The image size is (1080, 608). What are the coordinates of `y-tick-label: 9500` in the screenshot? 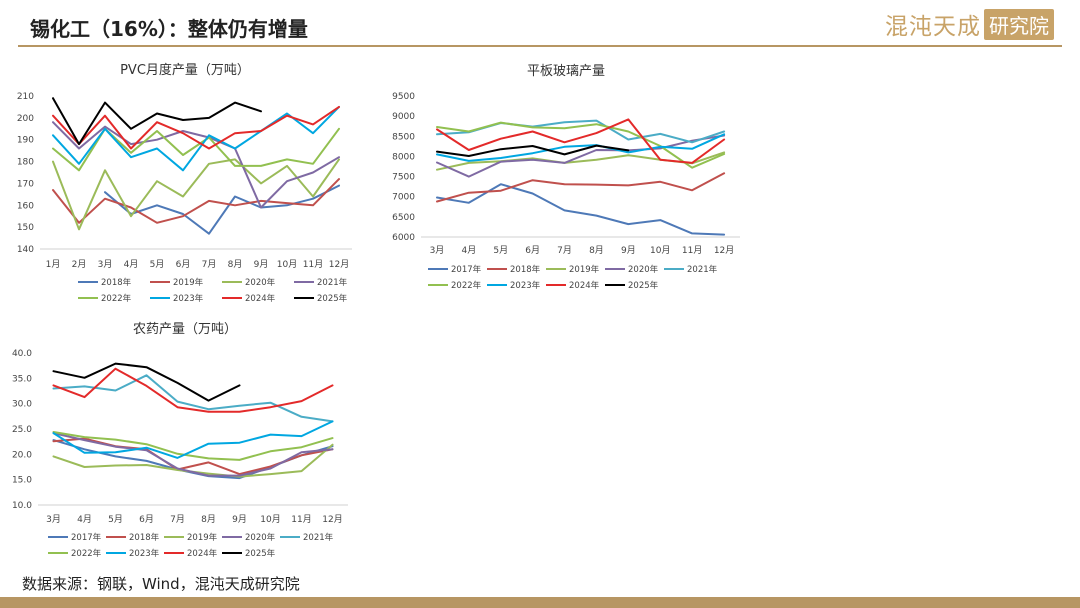 It's located at (403, 97).